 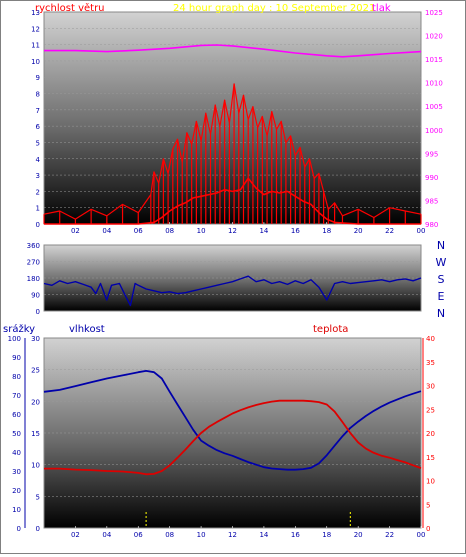 What do you see at coordinates (201, 231) in the screenshot?
I see `wind-x-tick-label: 10` at bounding box center [201, 231].